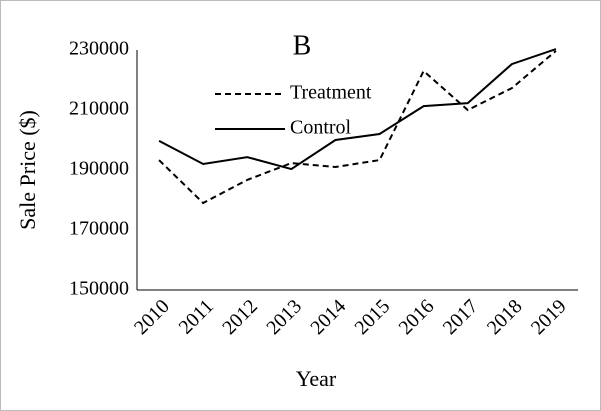  Describe the element at coordinates (99, 289) in the screenshot. I see `y-tick-label: 150000` at that location.